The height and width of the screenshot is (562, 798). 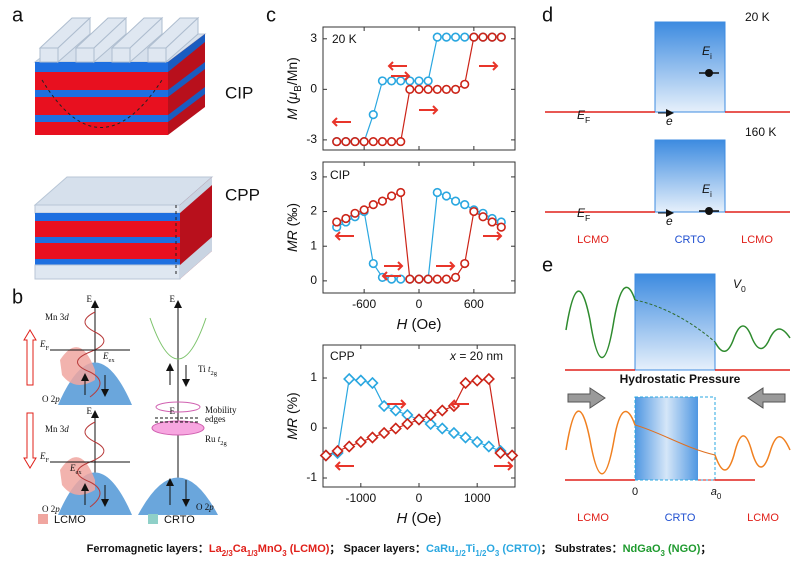 I want to click on axis-label: E, so click(x=173, y=411).